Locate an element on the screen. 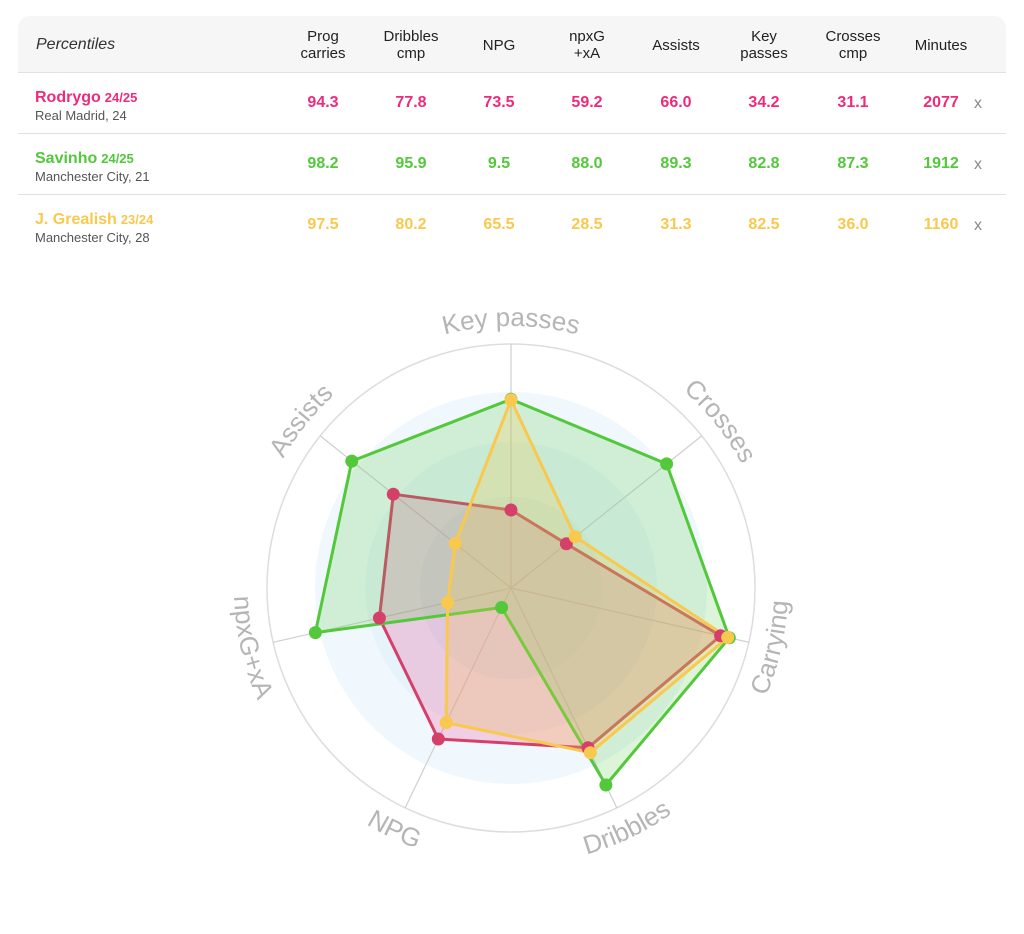 The height and width of the screenshot is (934, 1024). column-header: Key passes is located at coordinates (764, 45).